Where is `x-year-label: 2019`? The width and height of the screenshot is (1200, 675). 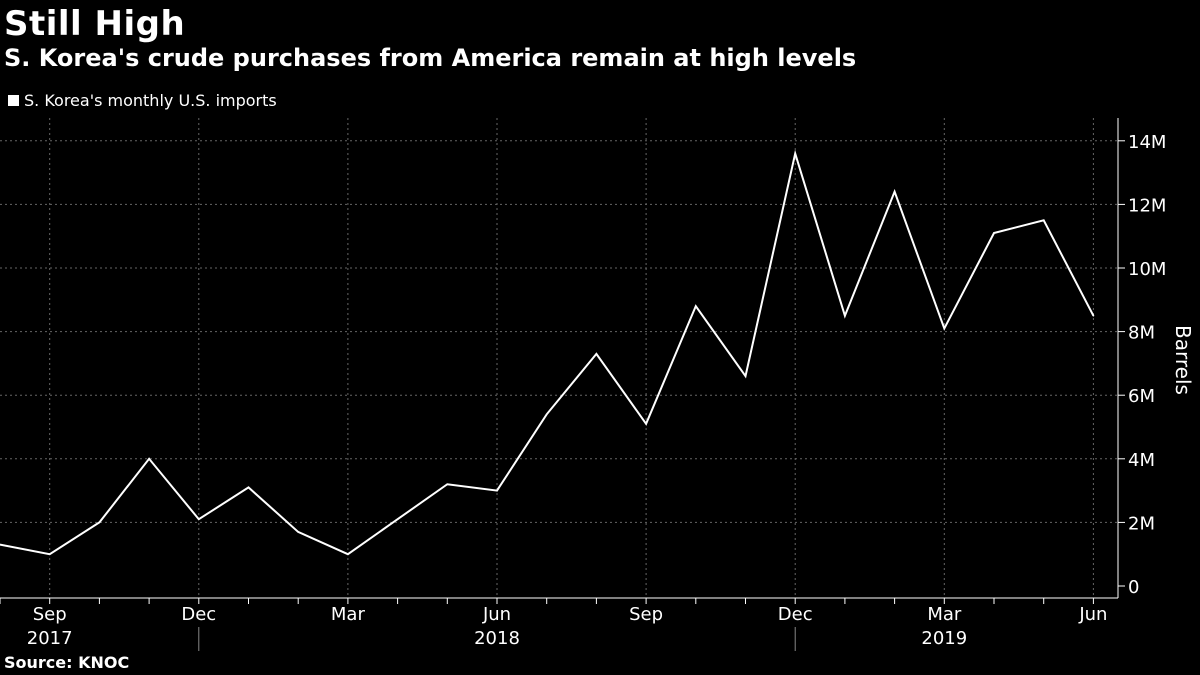
x-year-label: 2019 is located at coordinates (944, 638).